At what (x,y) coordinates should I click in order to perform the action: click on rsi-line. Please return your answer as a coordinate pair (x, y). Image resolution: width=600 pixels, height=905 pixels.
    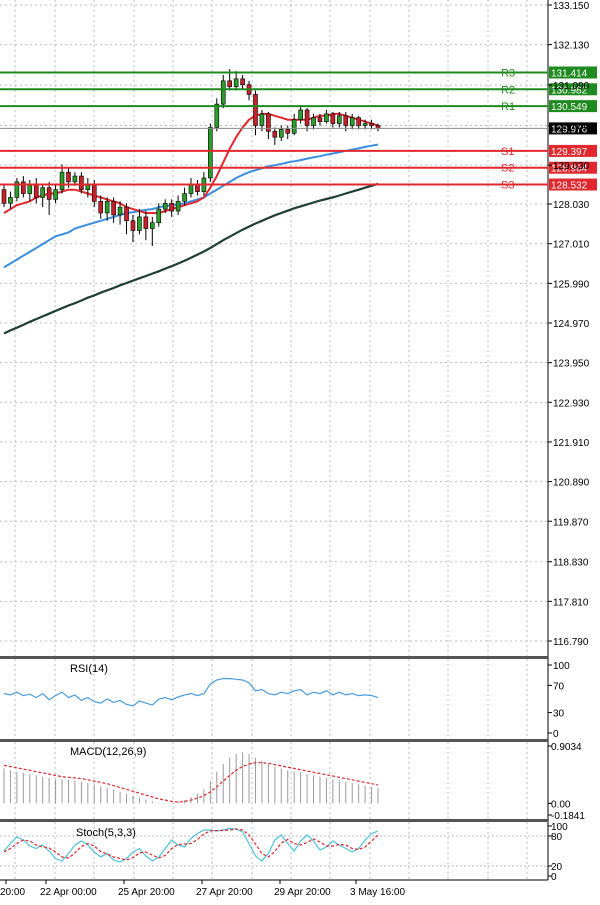
    Looking at the image, I should click on (191, 692).